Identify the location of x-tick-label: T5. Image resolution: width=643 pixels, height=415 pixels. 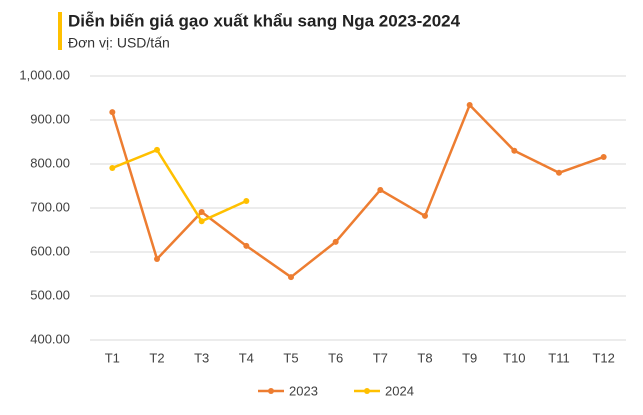
(290, 357).